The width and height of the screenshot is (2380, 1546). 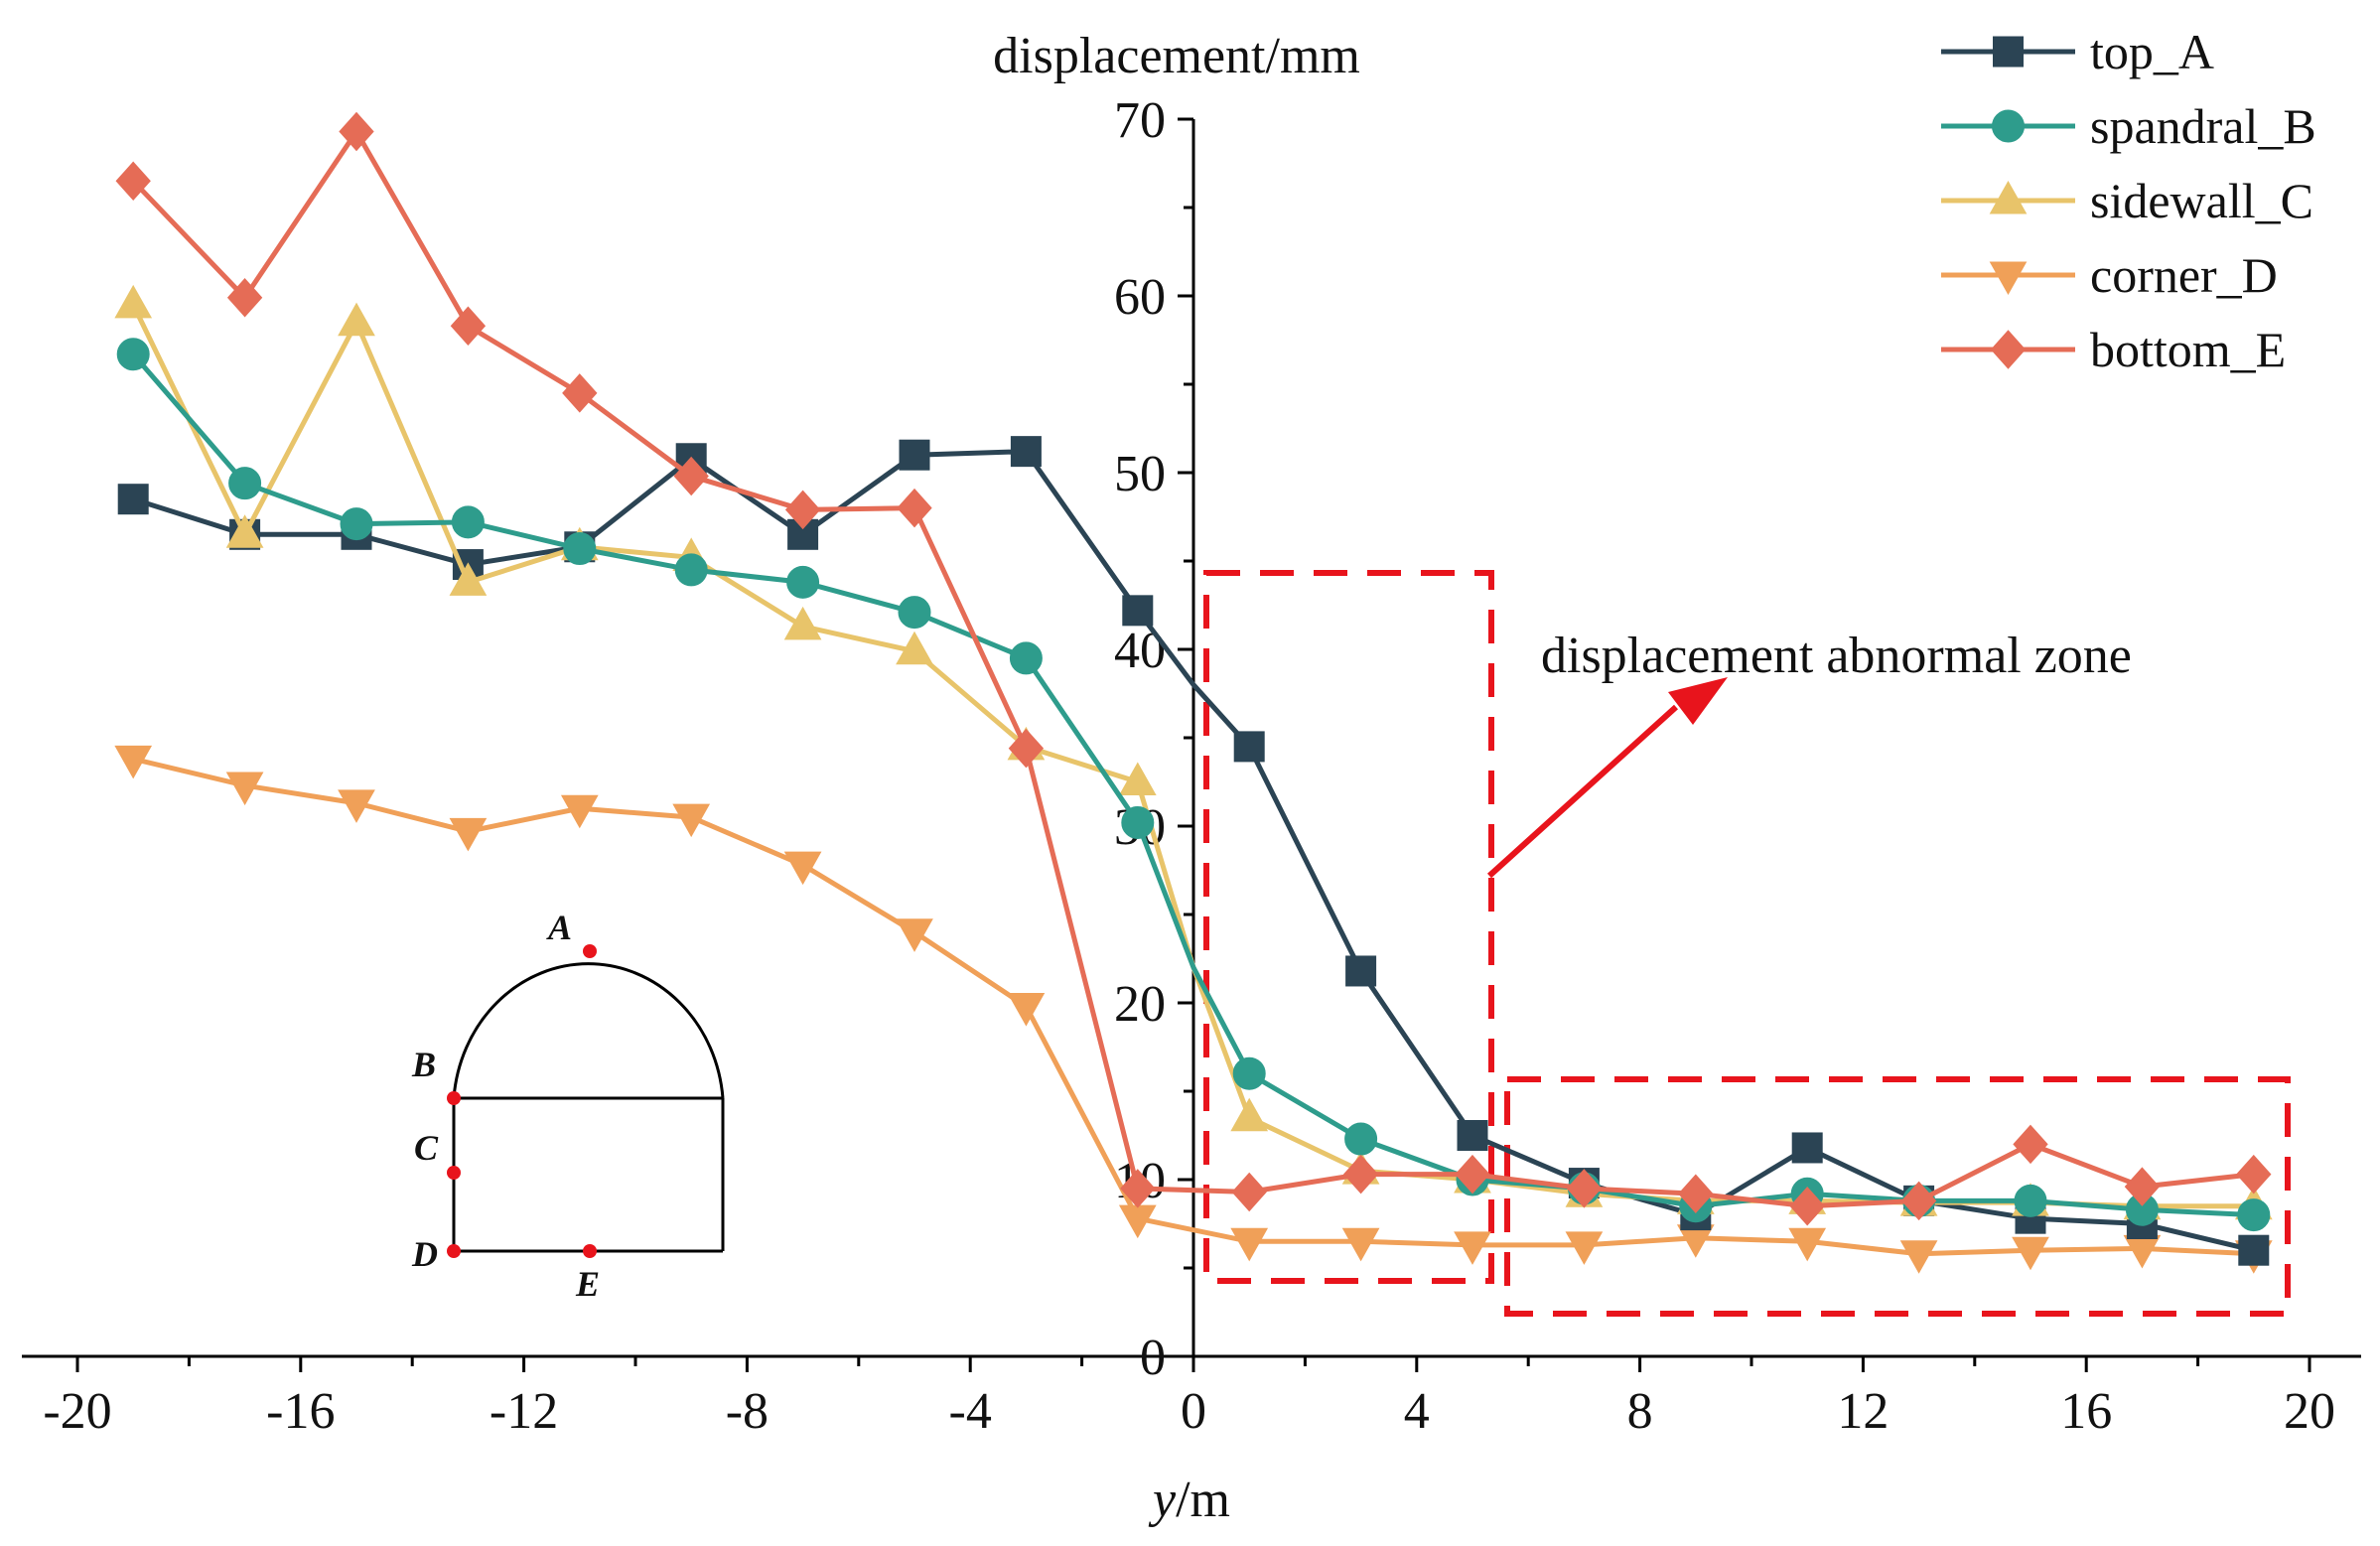 What do you see at coordinates (524, 1412) in the screenshot?
I see `x-tick-label: -12` at bounding box center [524, 1412].